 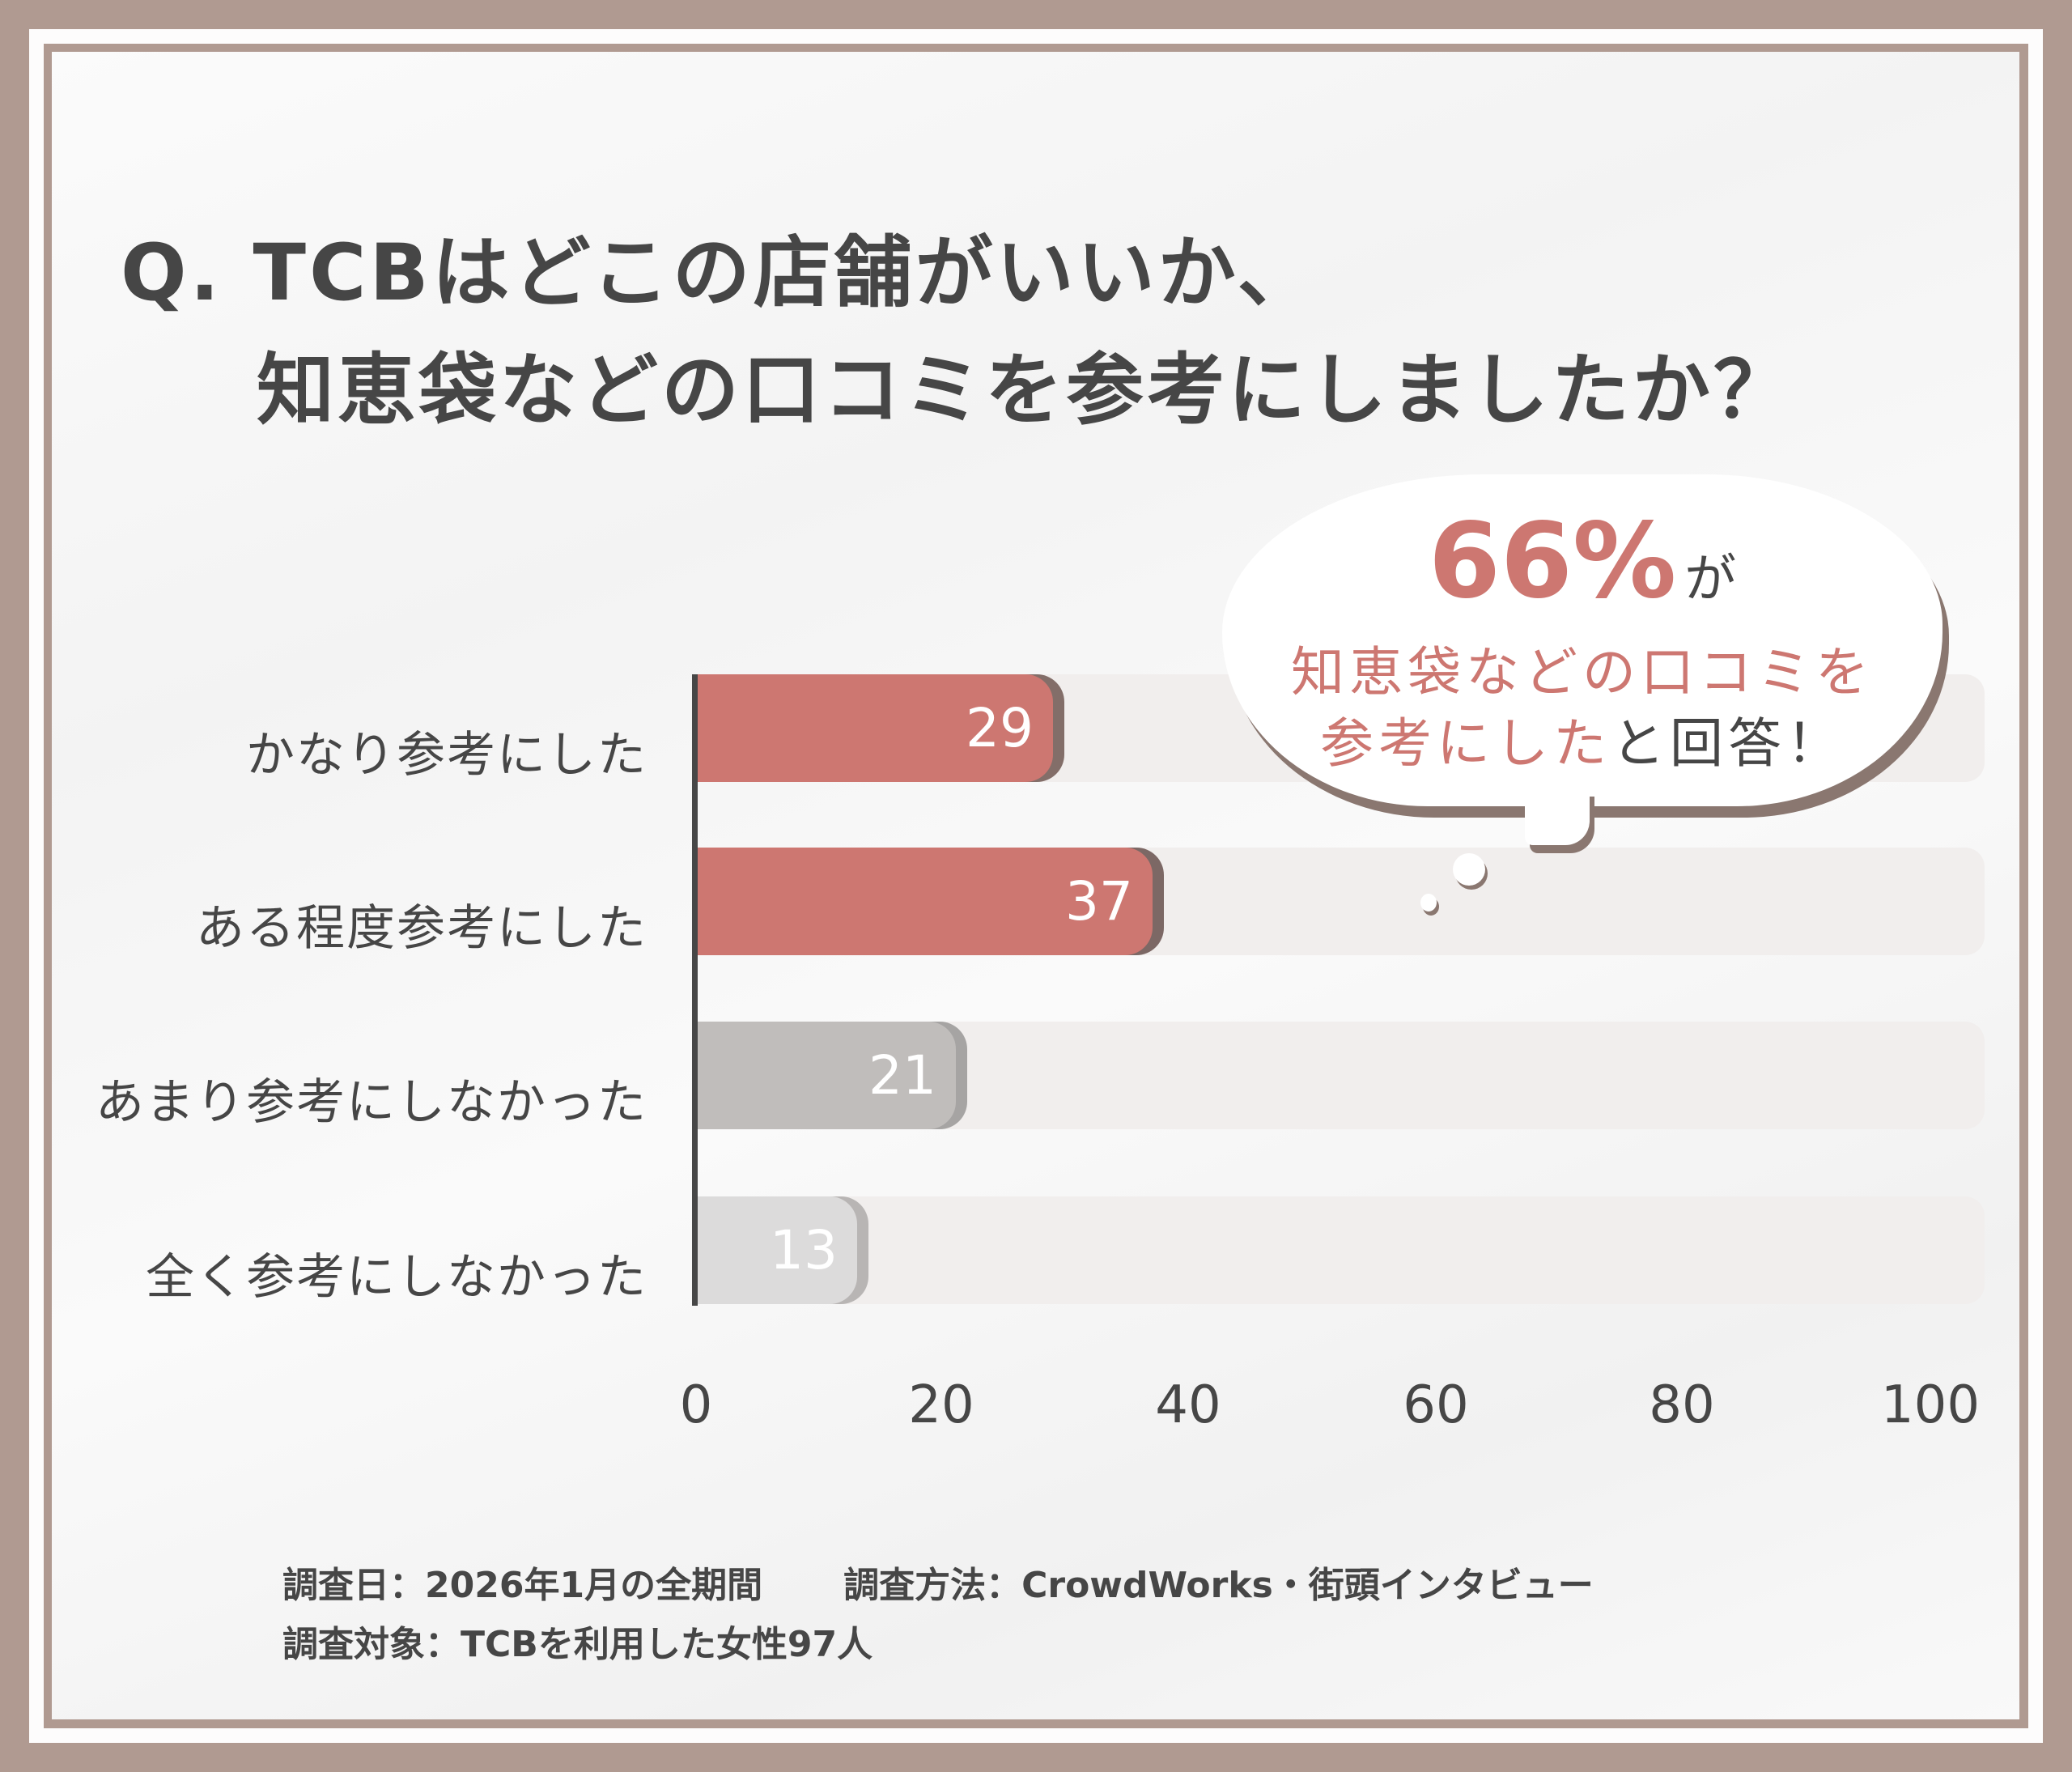 I want to click on x-tick: 100, so click(x=1930, y=1405).